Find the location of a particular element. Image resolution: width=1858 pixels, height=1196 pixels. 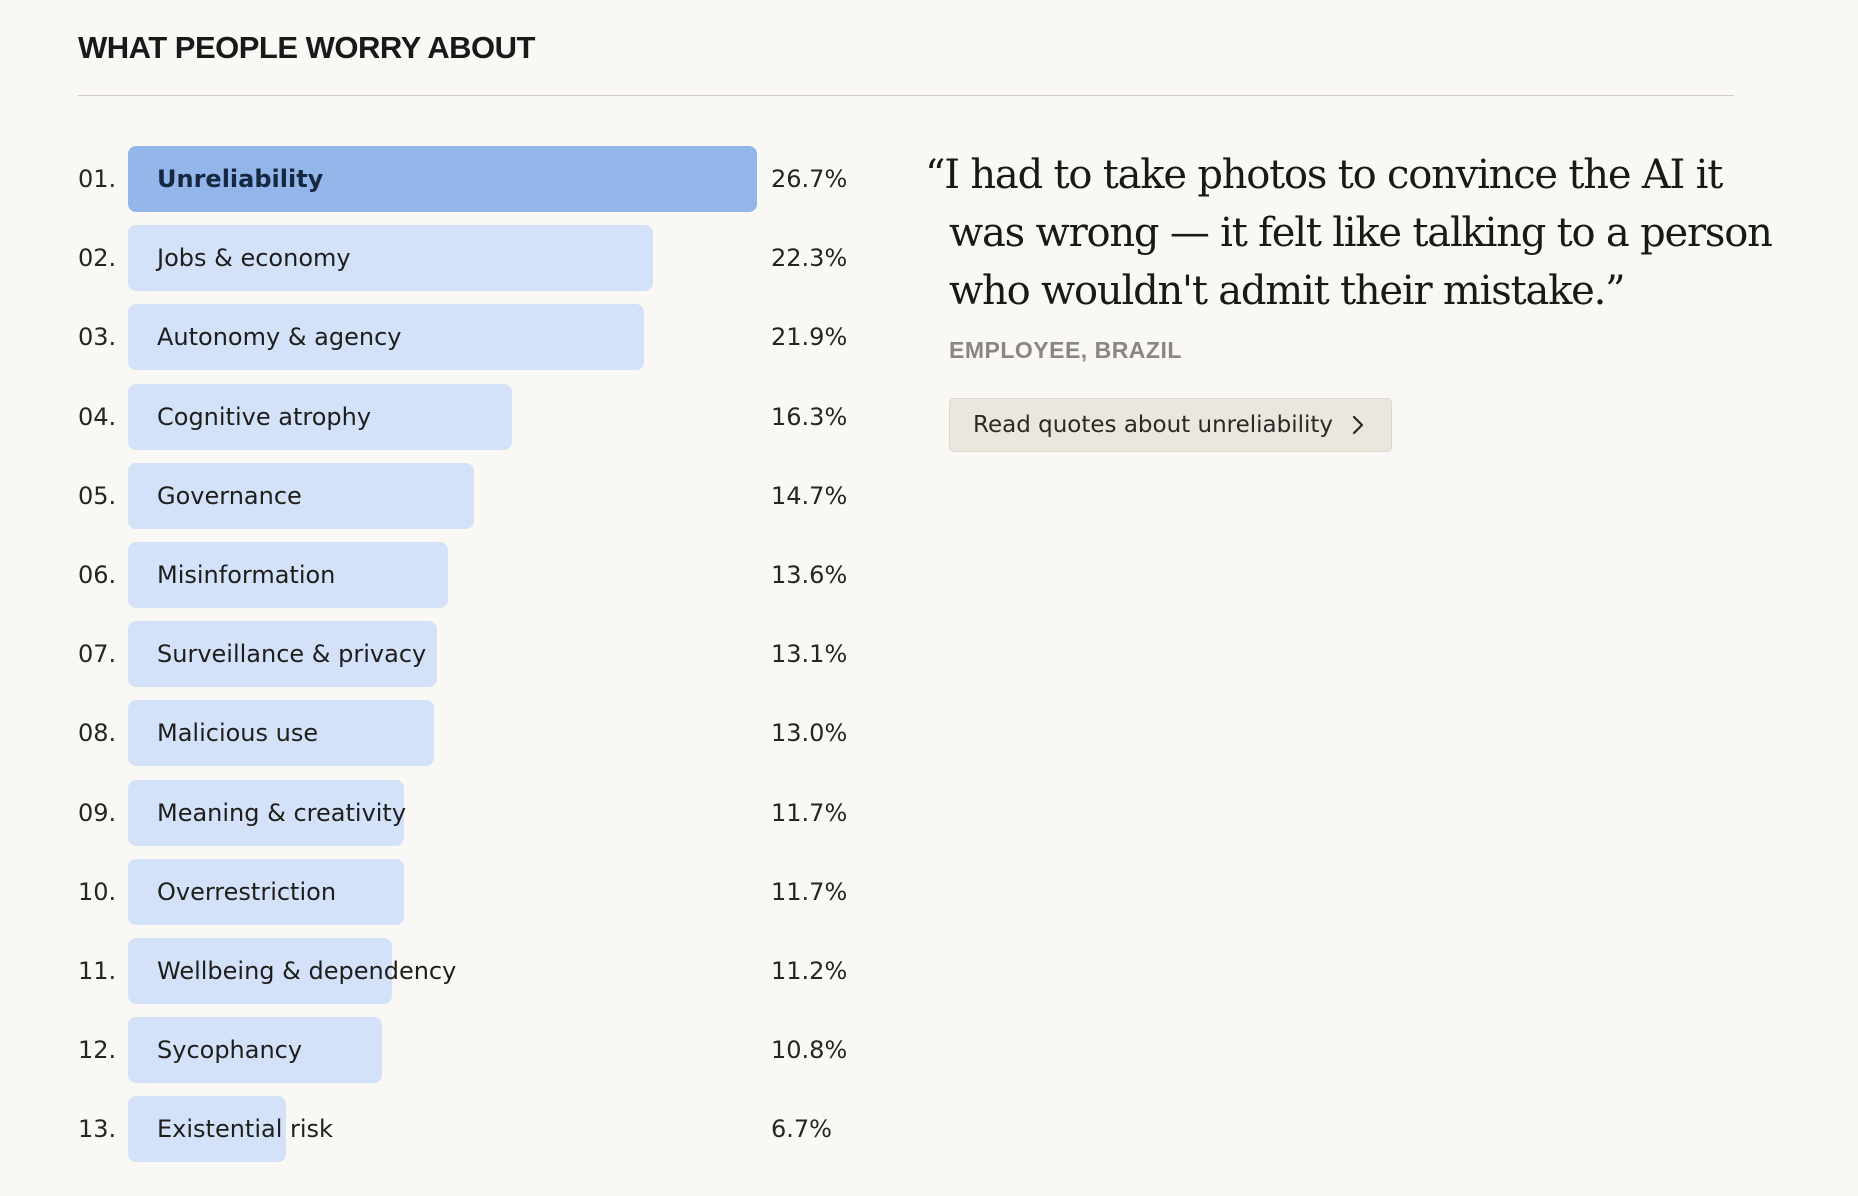

chart-row: 02. Jobs & economy 22.3% is located at coordinates (478, 258).